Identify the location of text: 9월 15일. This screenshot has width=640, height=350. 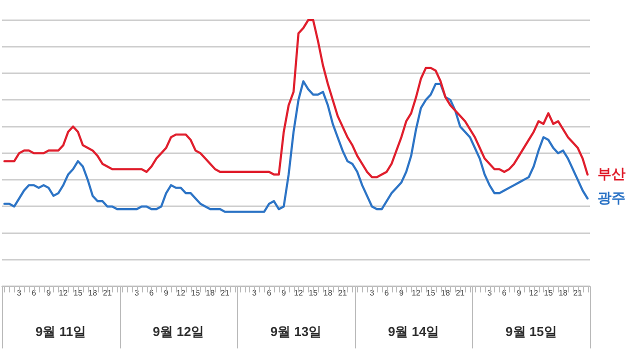
(531, 331).